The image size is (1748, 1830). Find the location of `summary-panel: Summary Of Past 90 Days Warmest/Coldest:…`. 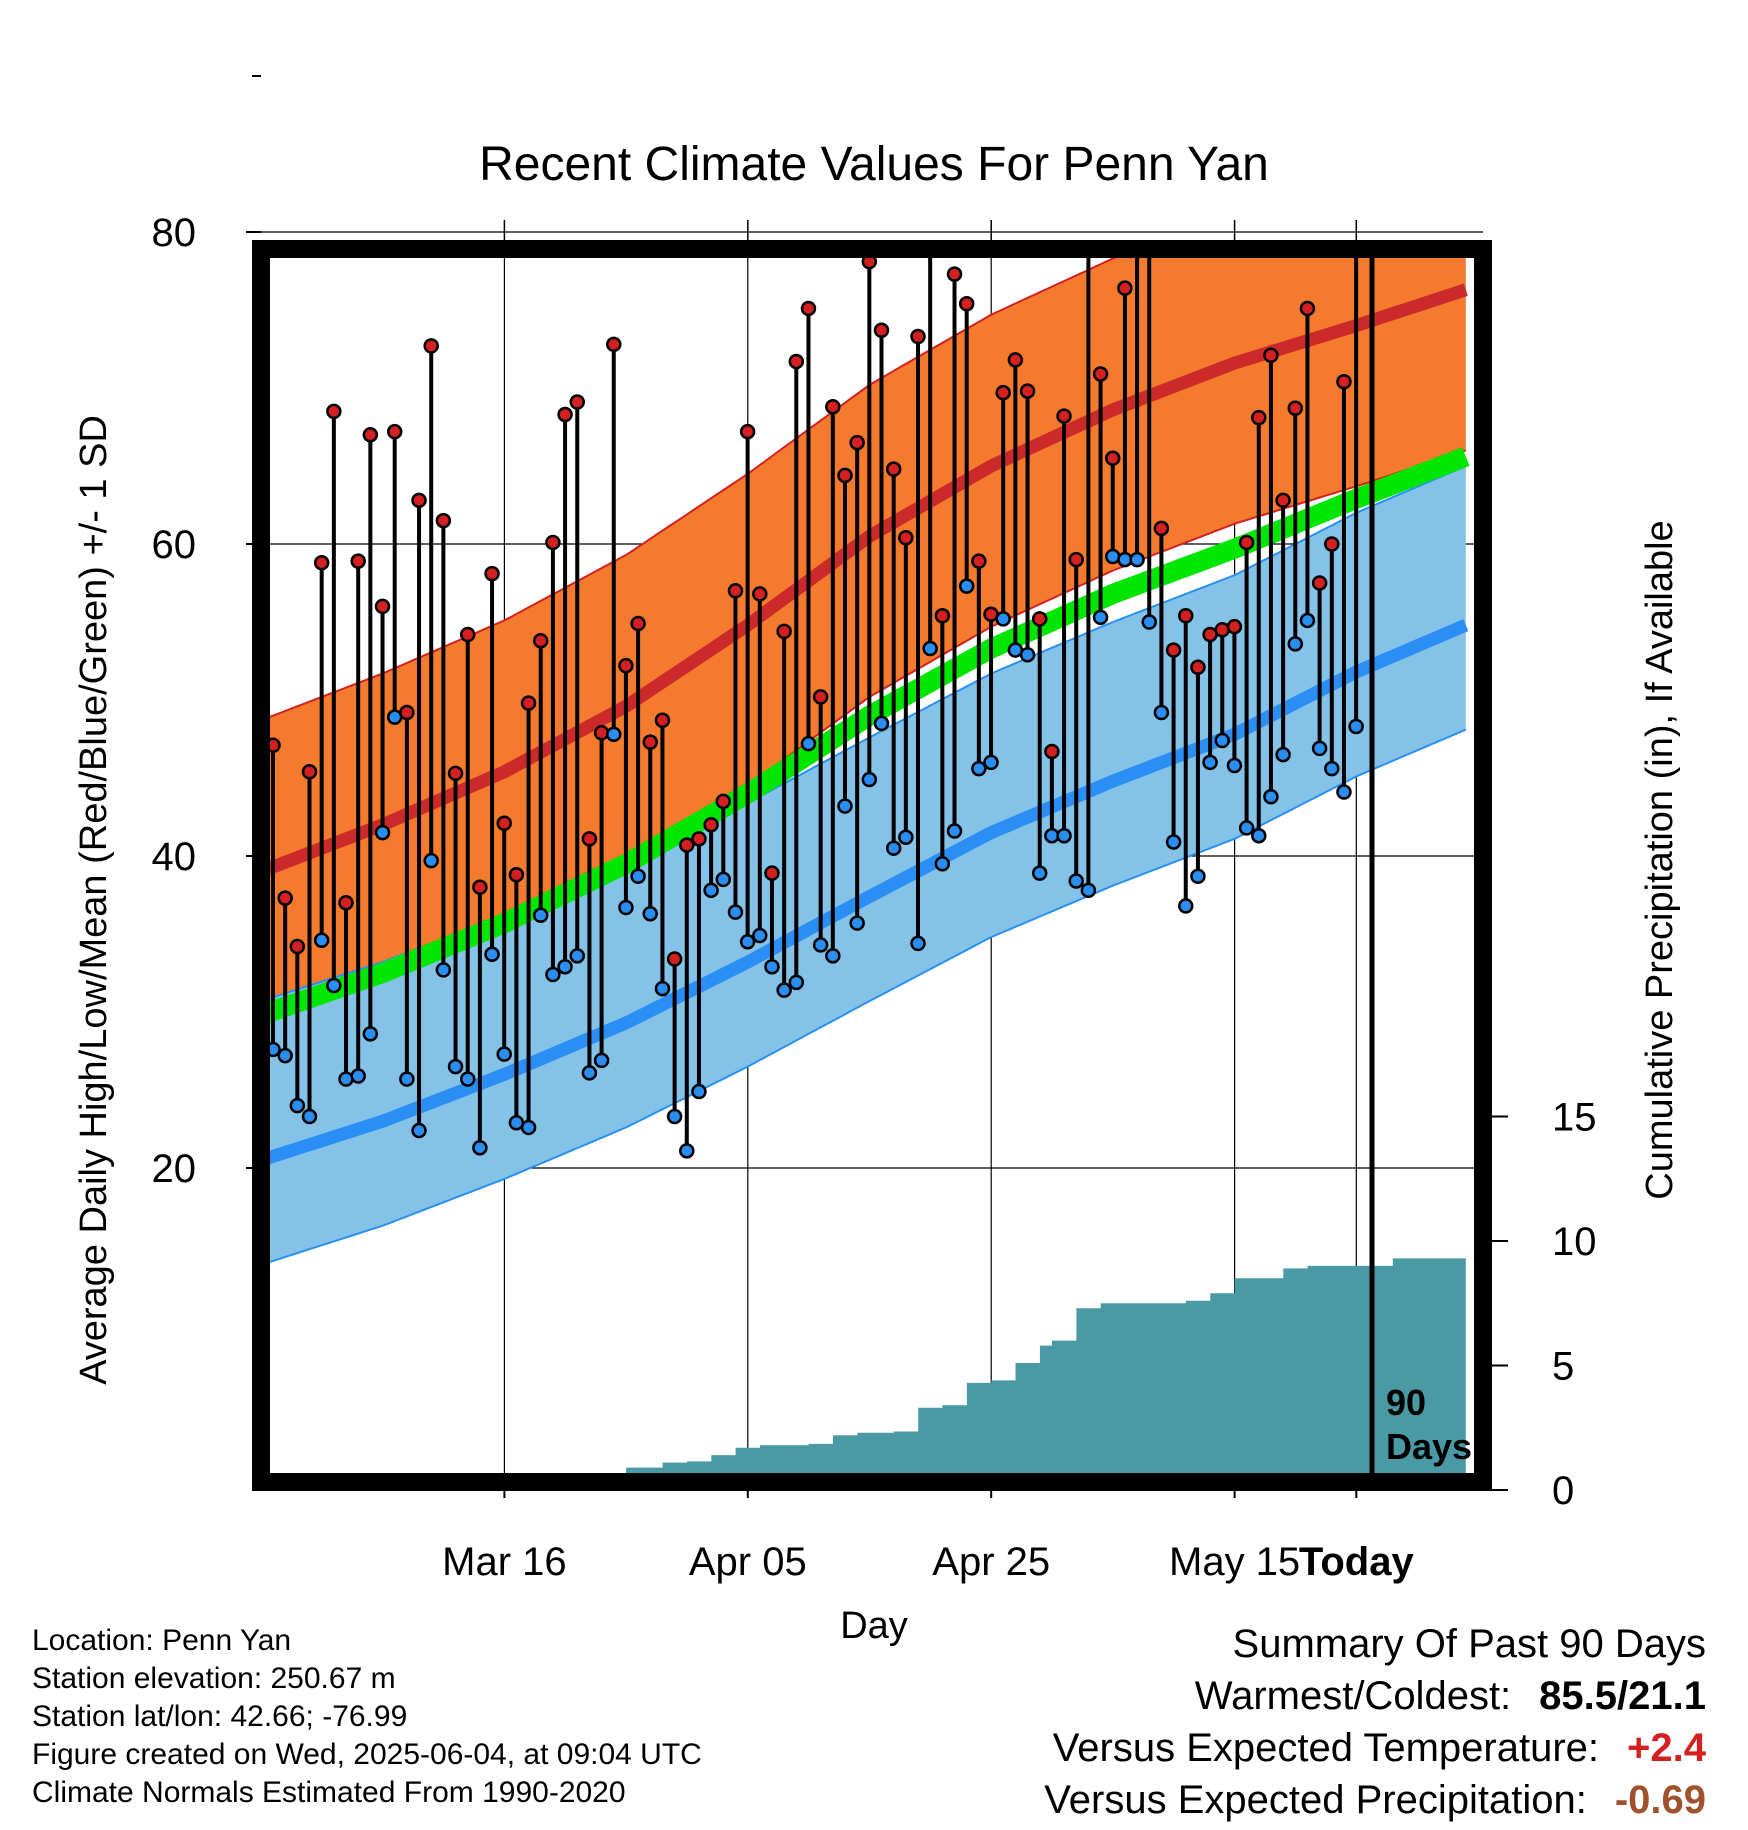

summary-panel: Summary Of Past 90 Days Warmest/Coldest:… is located at coordinates (1375, 1726).